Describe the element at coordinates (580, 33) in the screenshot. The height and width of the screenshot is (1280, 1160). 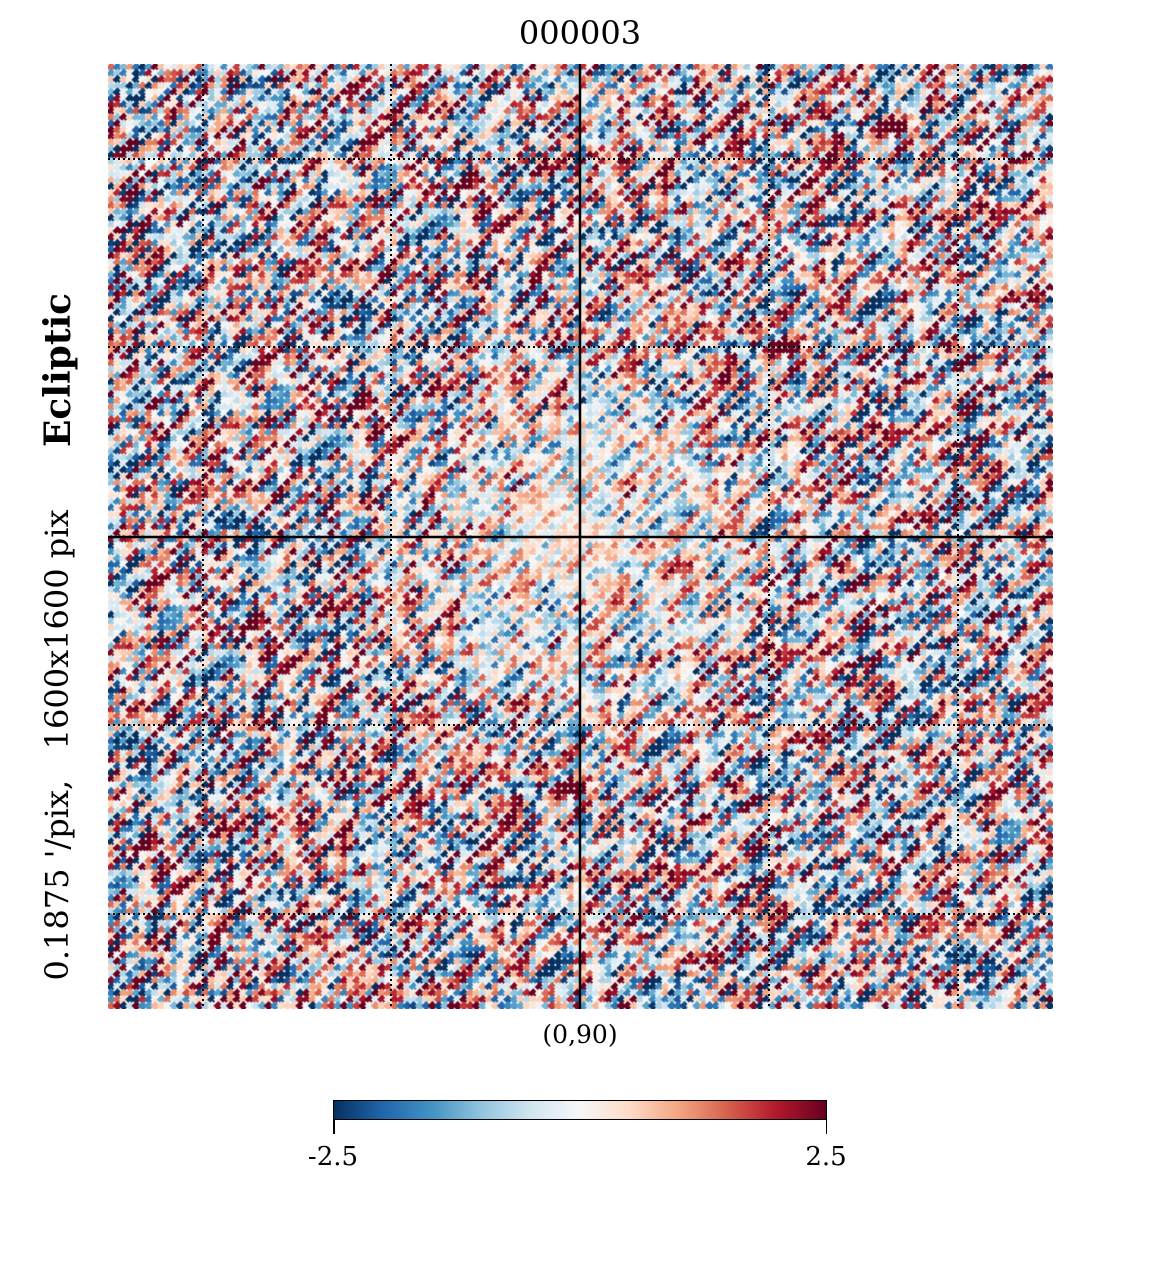
I see `chart-title: 000003` at that location.